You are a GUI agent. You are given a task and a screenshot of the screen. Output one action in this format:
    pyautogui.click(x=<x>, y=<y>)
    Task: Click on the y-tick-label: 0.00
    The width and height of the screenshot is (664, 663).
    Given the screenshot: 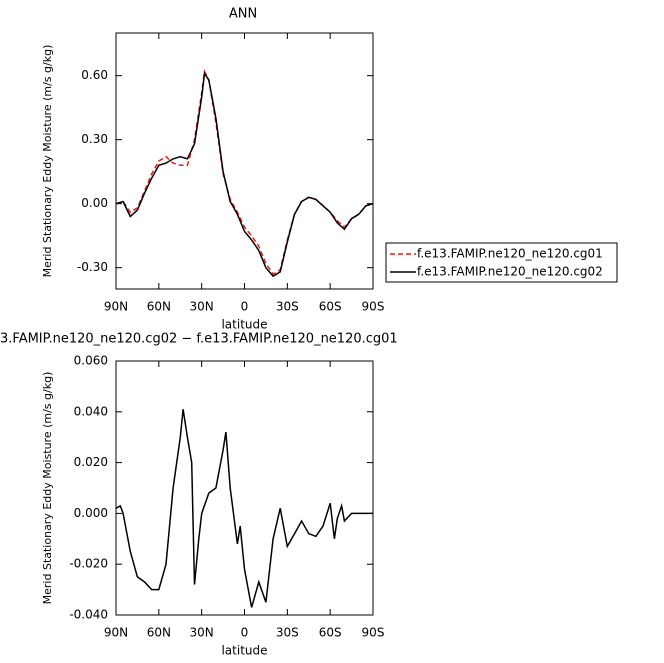 What is the action you would take?
    pyautogui.click(x=94, y=203)
    